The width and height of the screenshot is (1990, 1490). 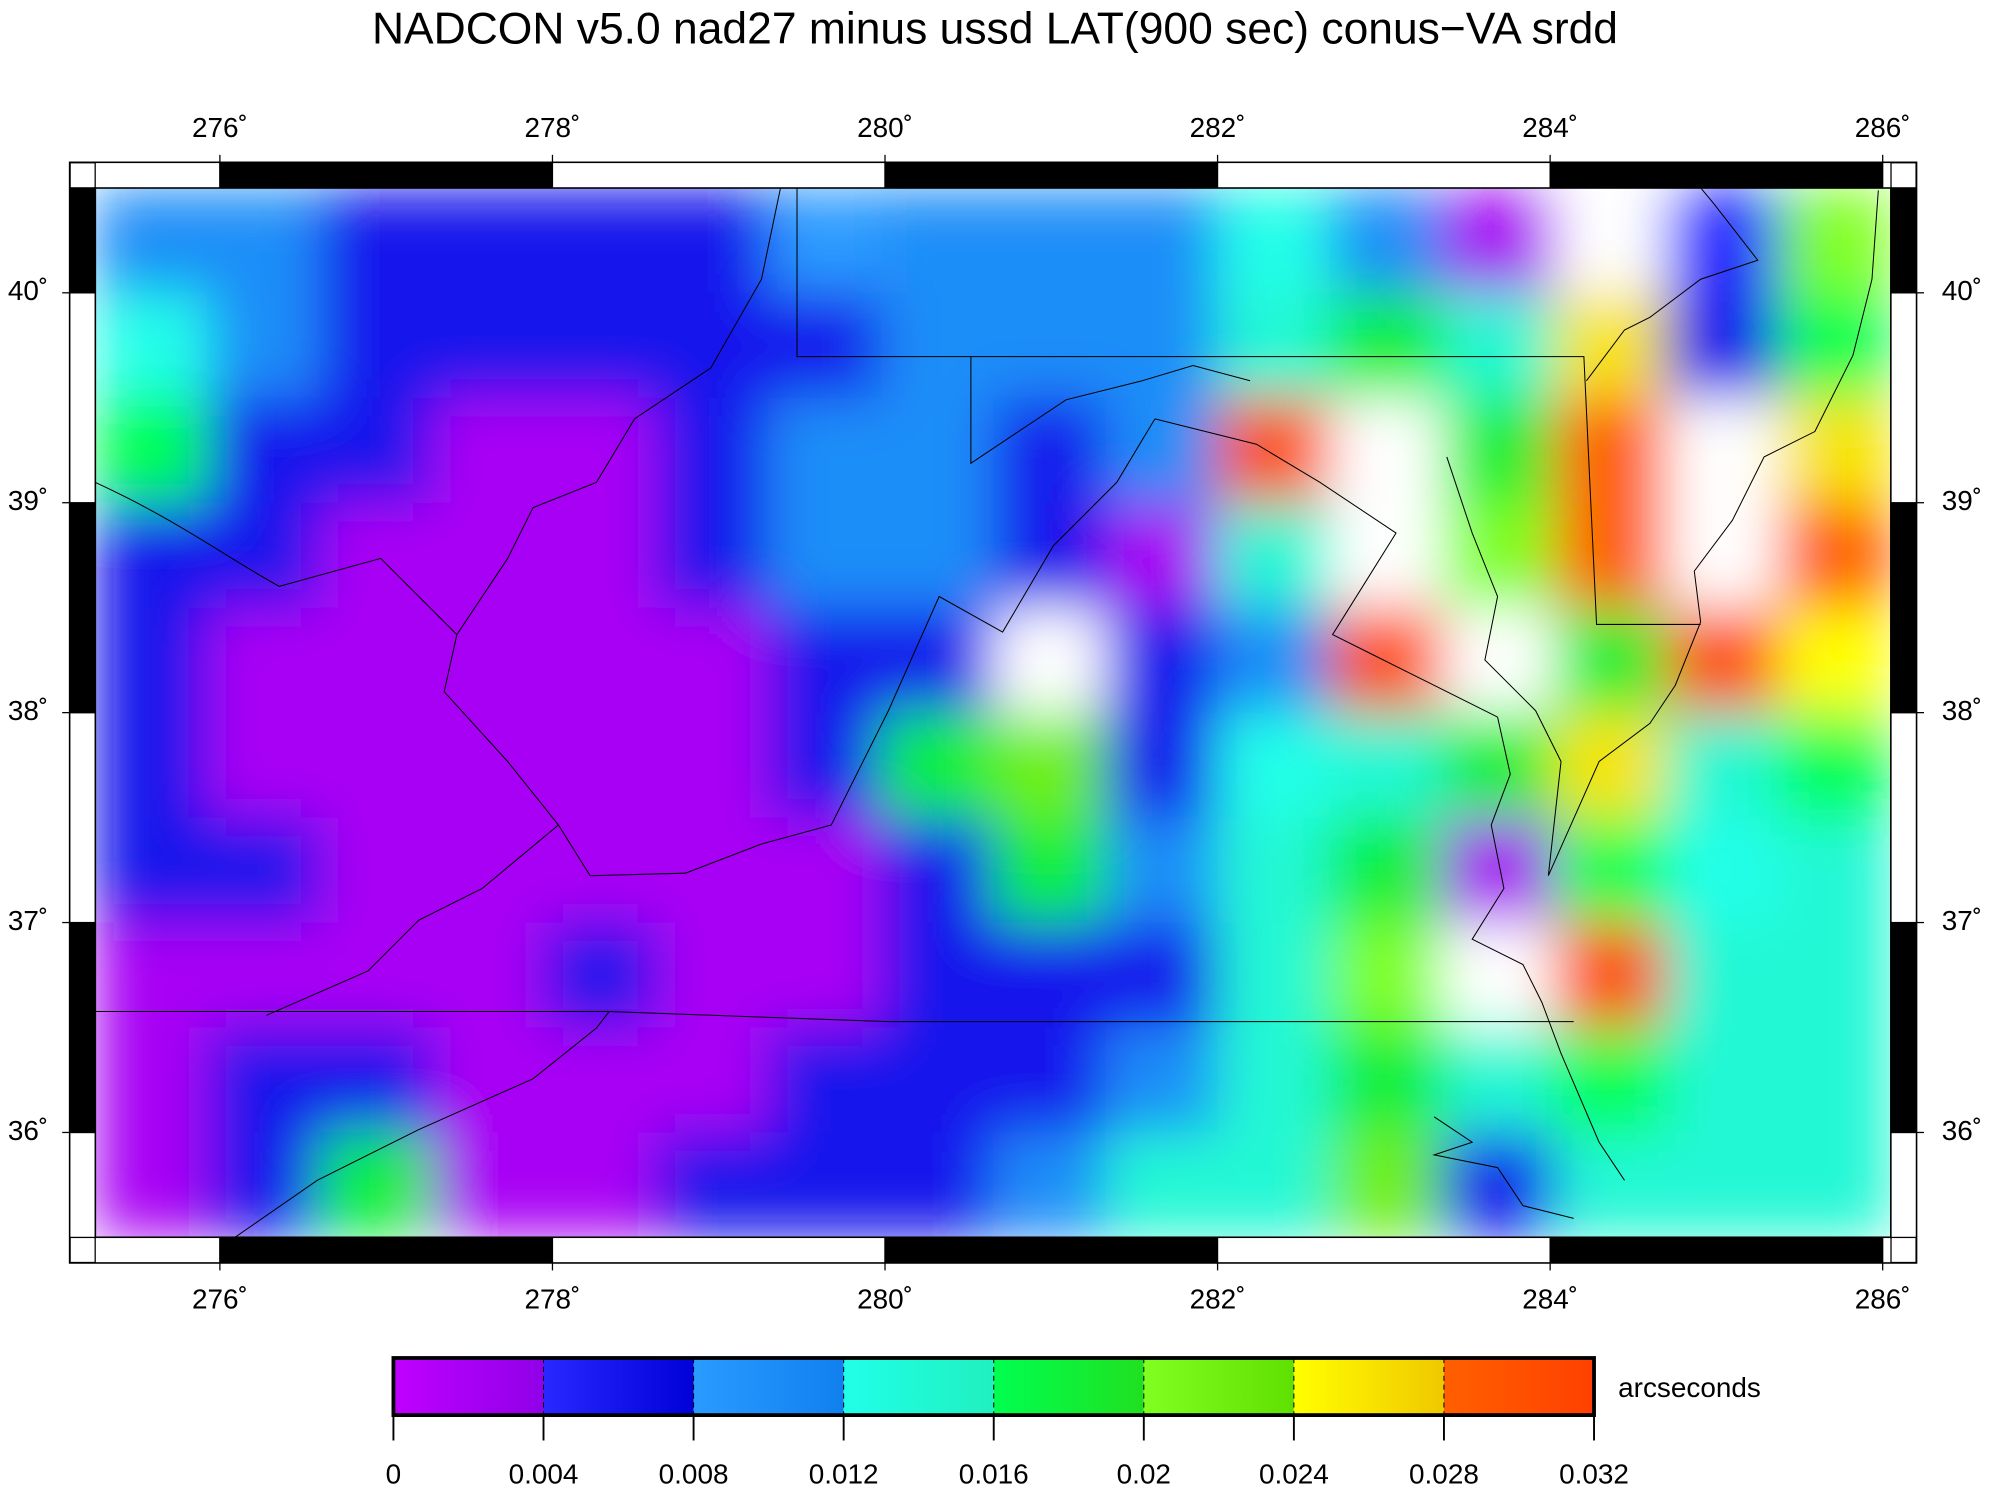 I want to click on y-tick-label: 36˚, so click(x=28, y=1130).